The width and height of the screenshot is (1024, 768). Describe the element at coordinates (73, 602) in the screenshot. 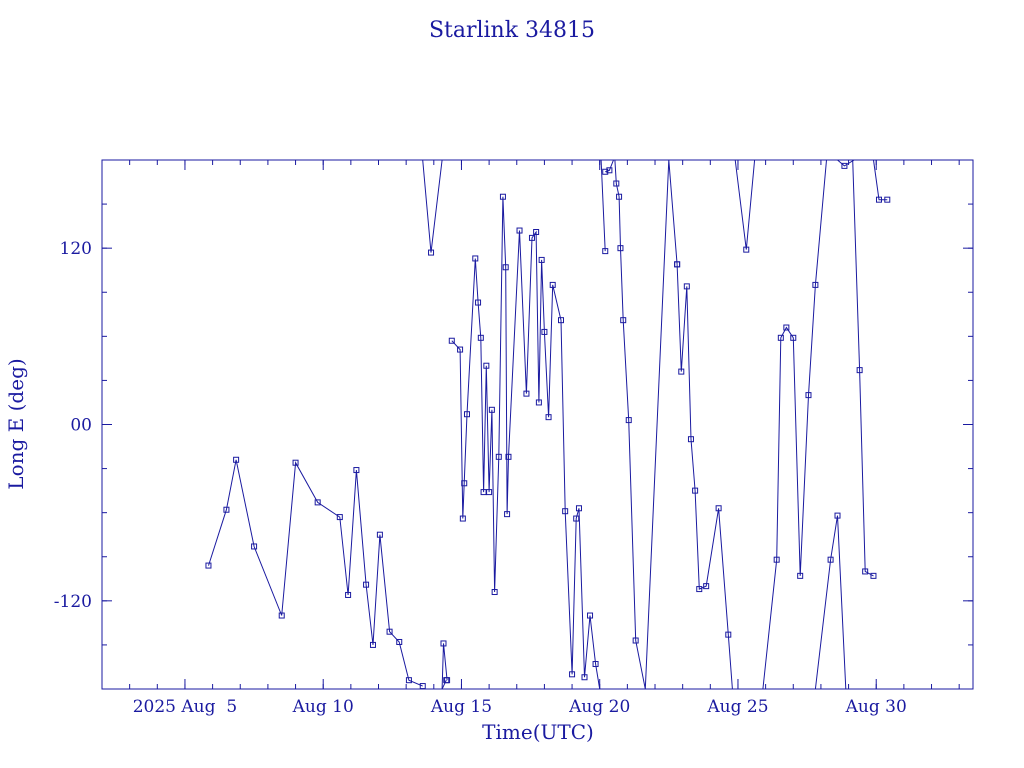

I see `y-tick-label: -120` at that location.